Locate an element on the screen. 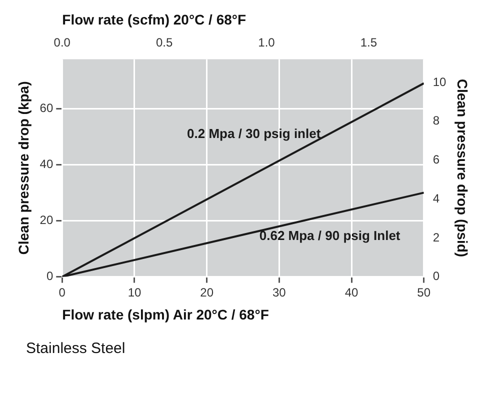  x2-axis-title: Flow rate (scfm) 20°C / 68°F is located at coordinates (154, 19).